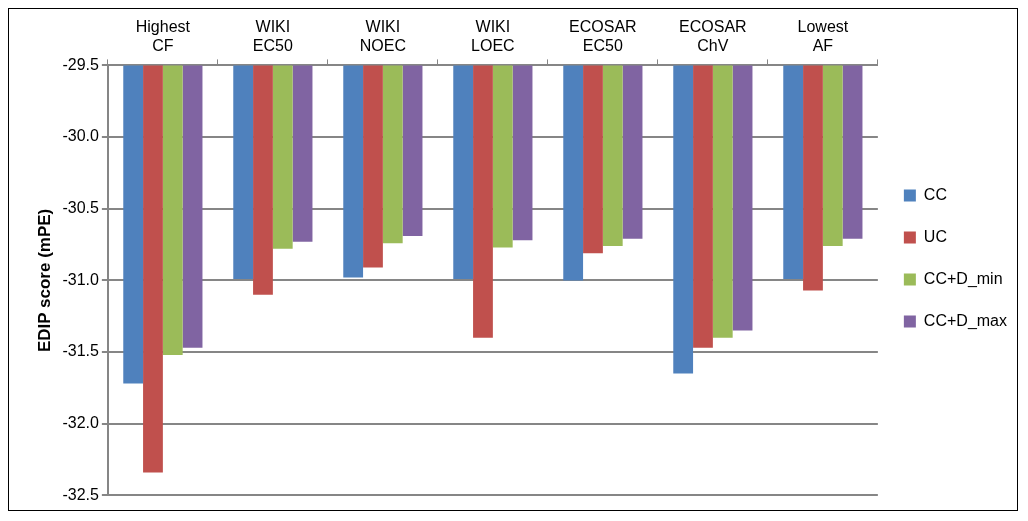 This screenshot has height=521, width=1028. What do you see at coordinates (80, 208) in the screenshot?
I see `y-tick-label: -30.5` at bounding box center [80, 208].